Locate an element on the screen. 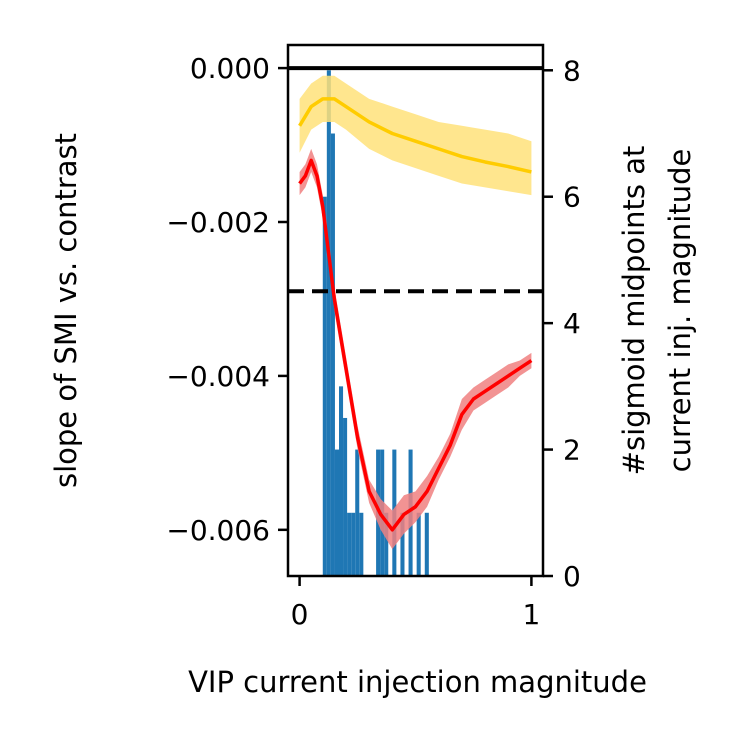 The image size is (750, 750). y2-axis-label-line-2: current inj. magnitude is located at coordinates (680, 311).